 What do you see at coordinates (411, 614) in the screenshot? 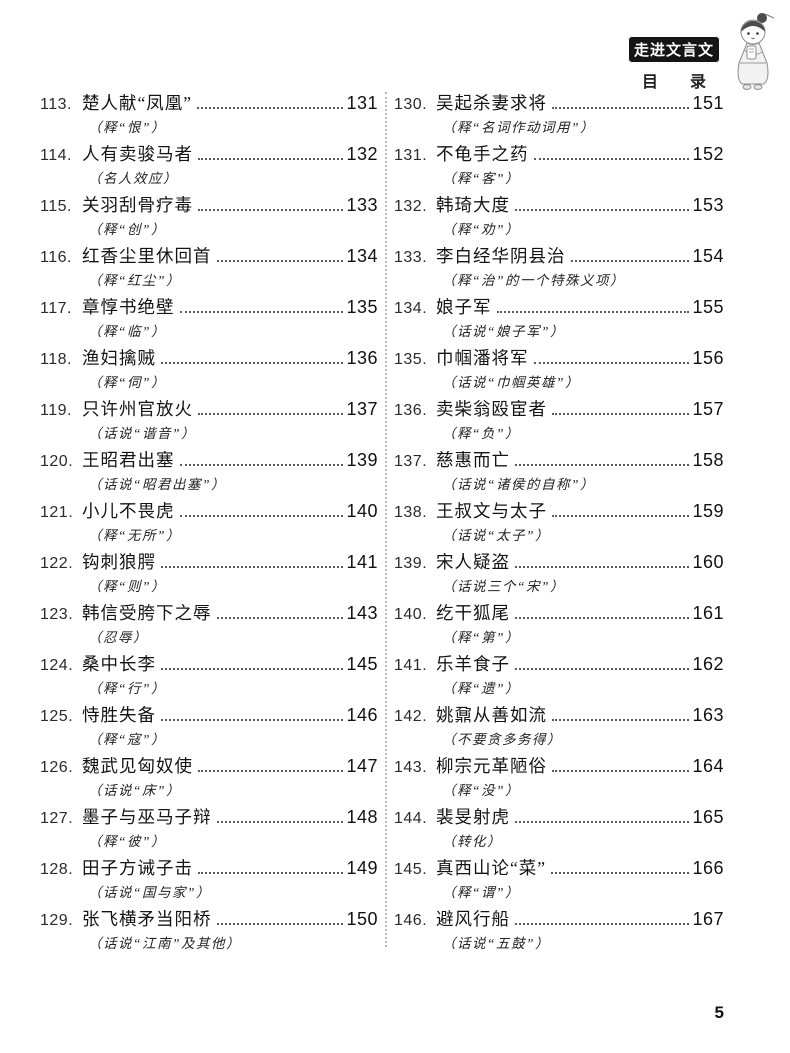
I see `entry-number: 140.` at bounding box center [411, 614].